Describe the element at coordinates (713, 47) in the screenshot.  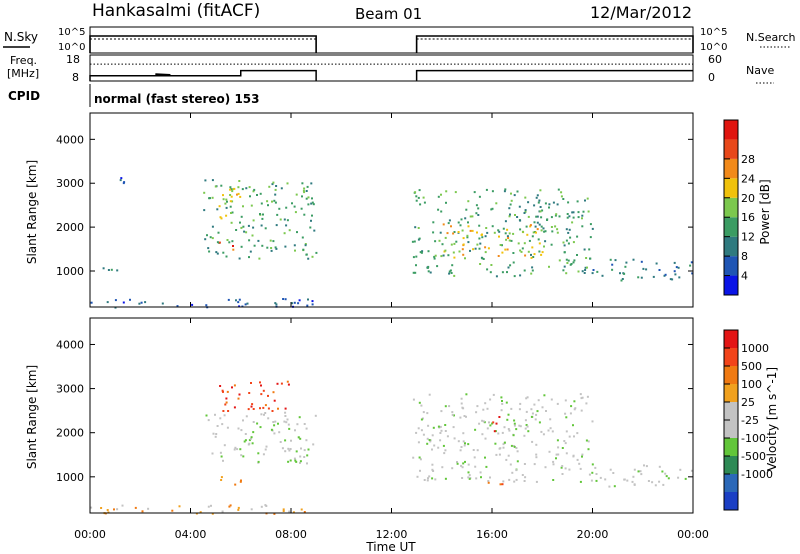
I see `nsearch-tick-bottom: 10^0` at that location.